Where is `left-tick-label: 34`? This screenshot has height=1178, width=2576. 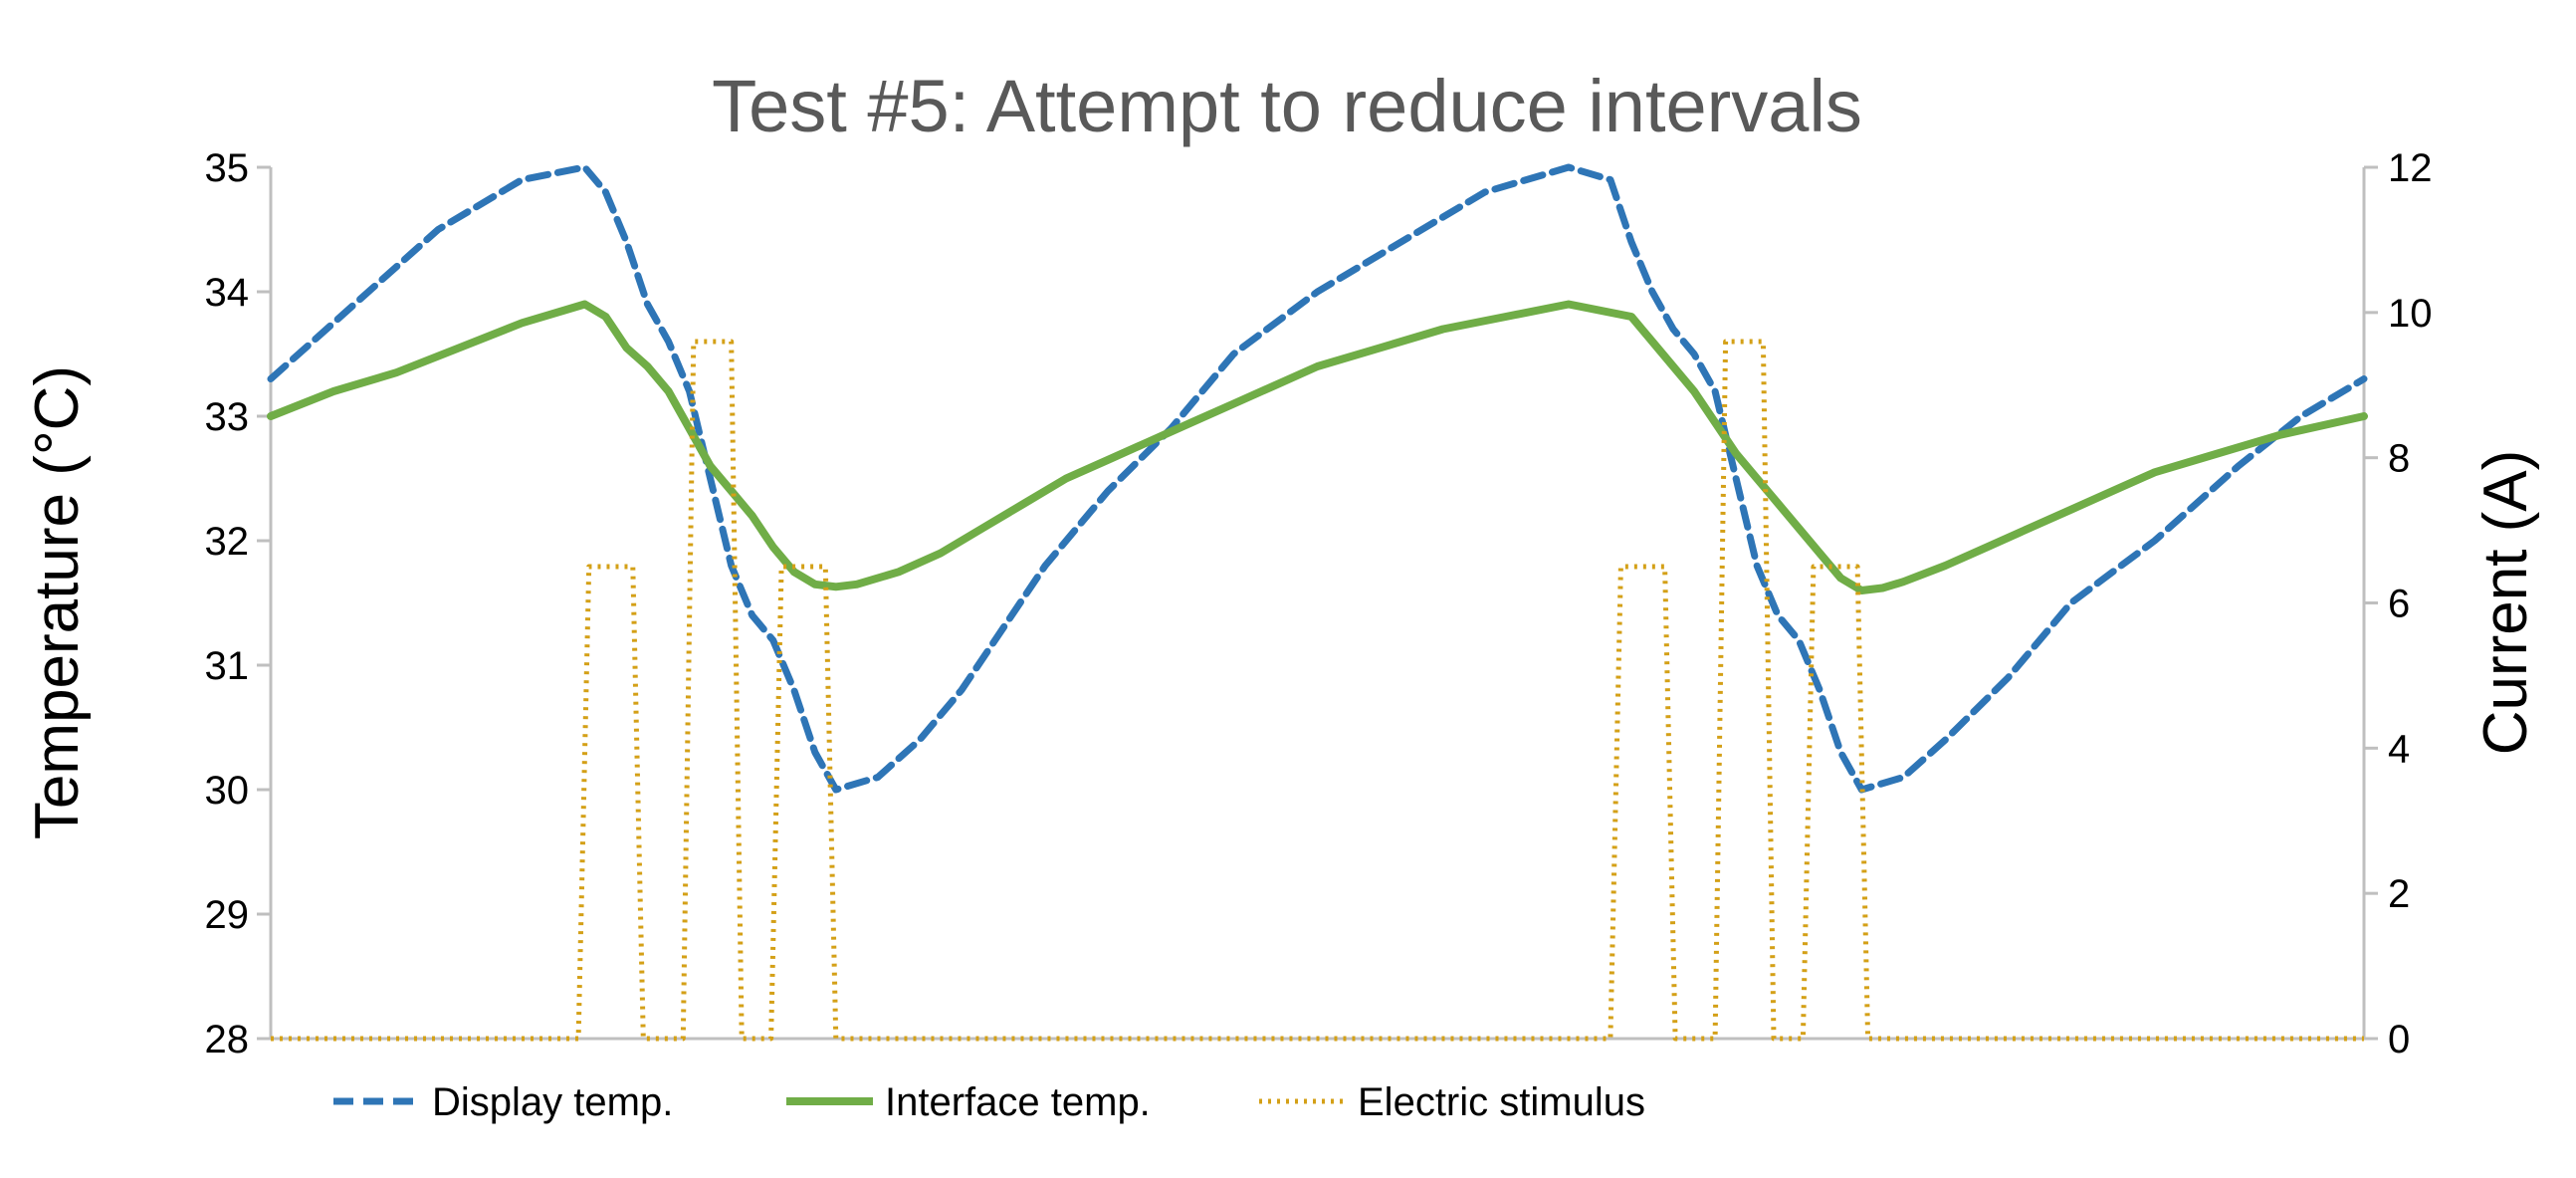 left-tick-label: 34 is located at coordinates (227, 293).